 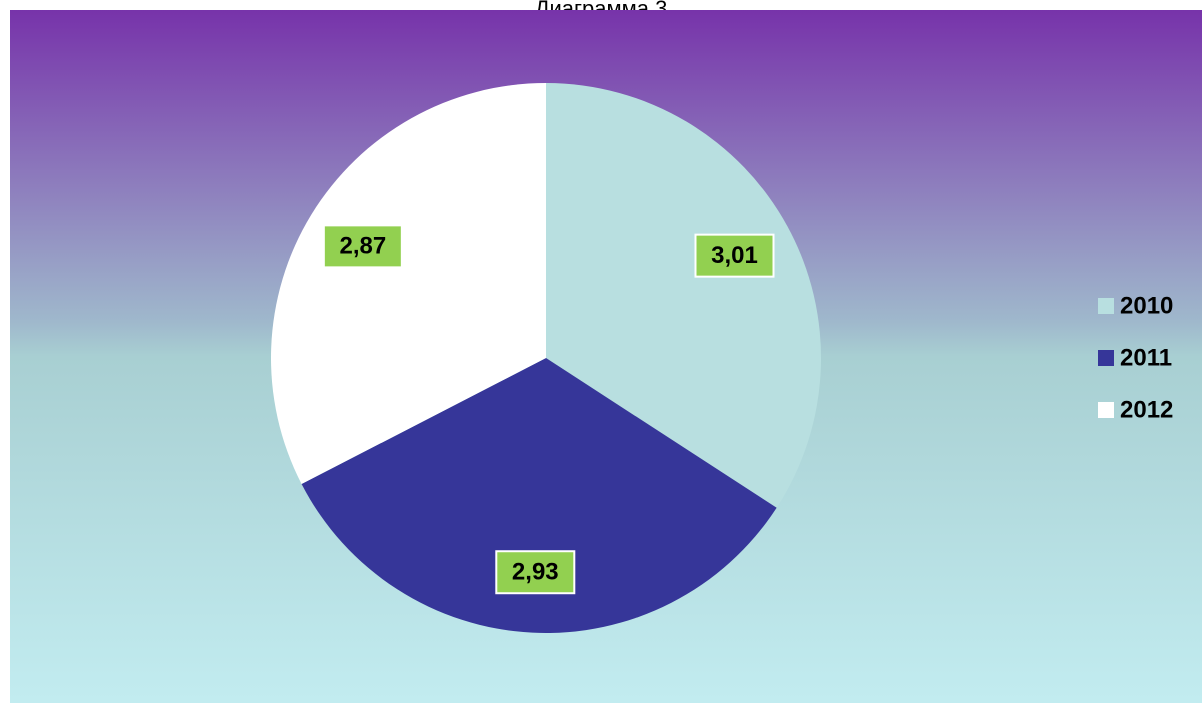 I want to click on legend-label: 2012, so click(x=1146, y=409).